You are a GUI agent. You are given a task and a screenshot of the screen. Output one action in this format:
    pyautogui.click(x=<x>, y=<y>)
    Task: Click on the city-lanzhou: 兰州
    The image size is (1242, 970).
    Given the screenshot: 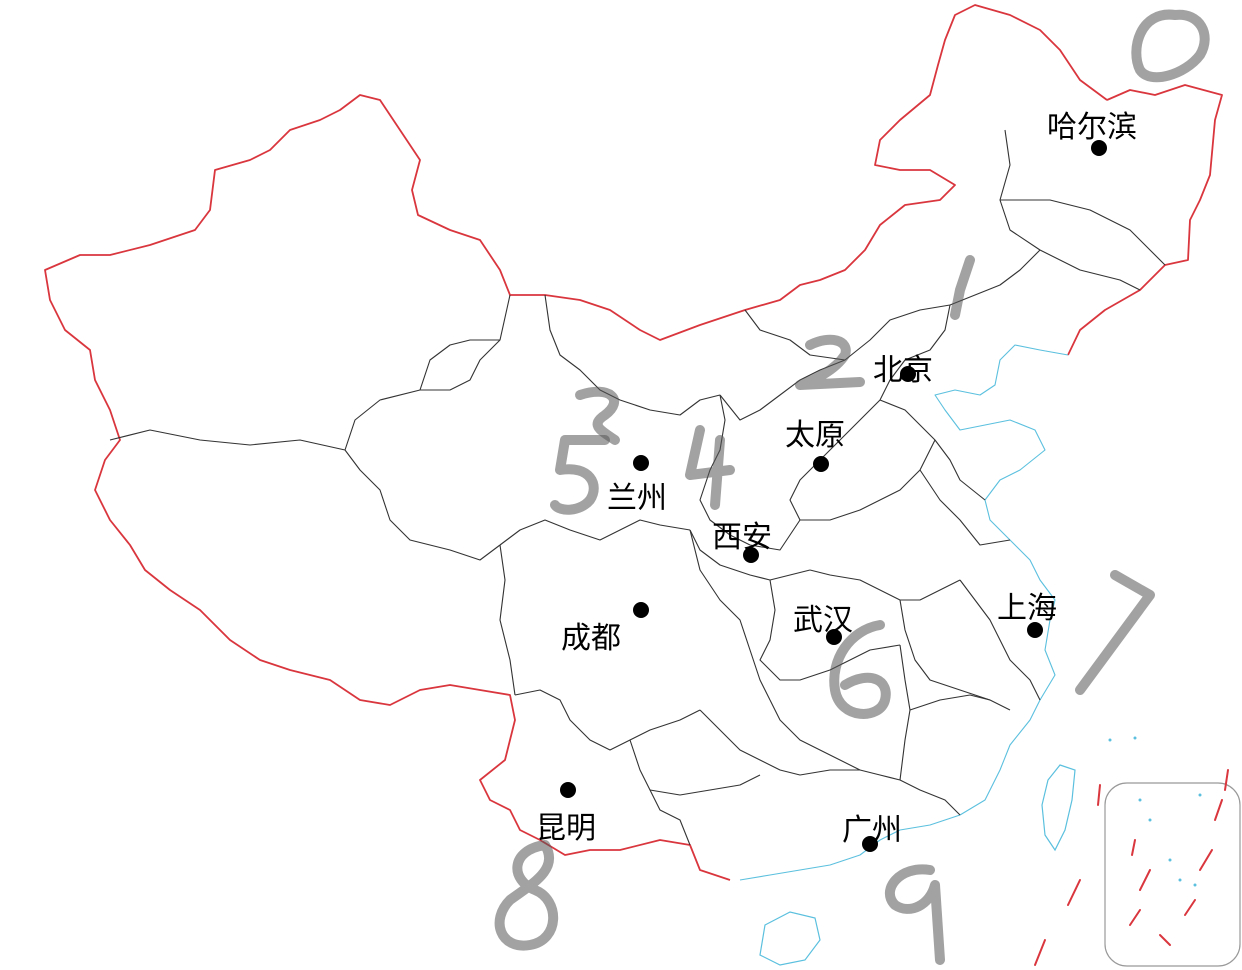 What is the action you would take?
    pyautogui.click(x=637, y=485)
    